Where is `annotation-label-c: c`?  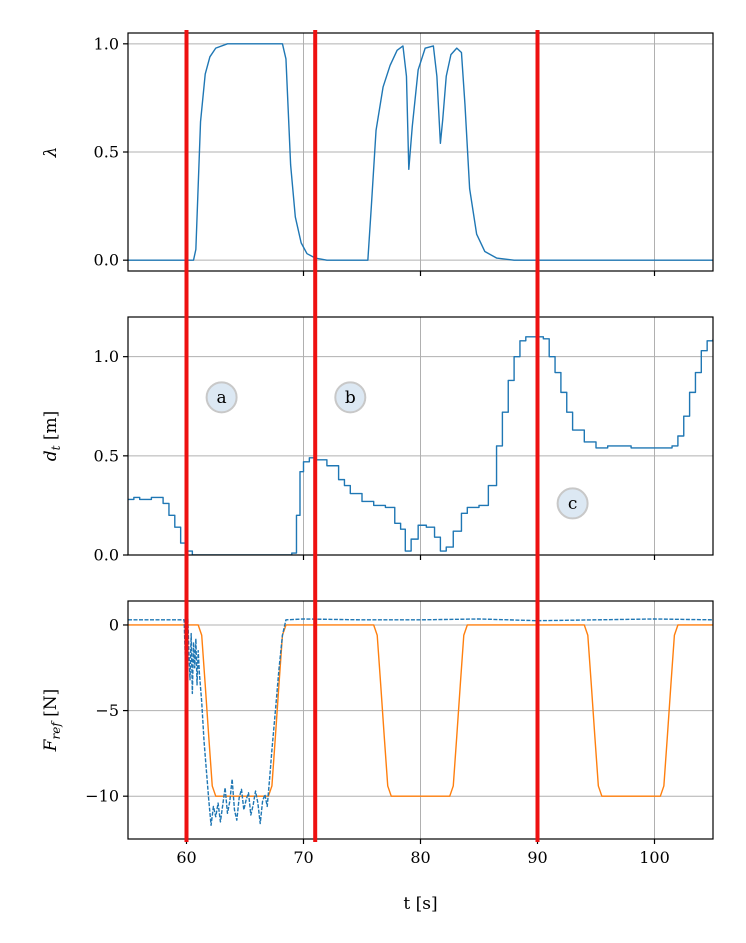 annotation-label-c: c is located at coordinates (573, 504).